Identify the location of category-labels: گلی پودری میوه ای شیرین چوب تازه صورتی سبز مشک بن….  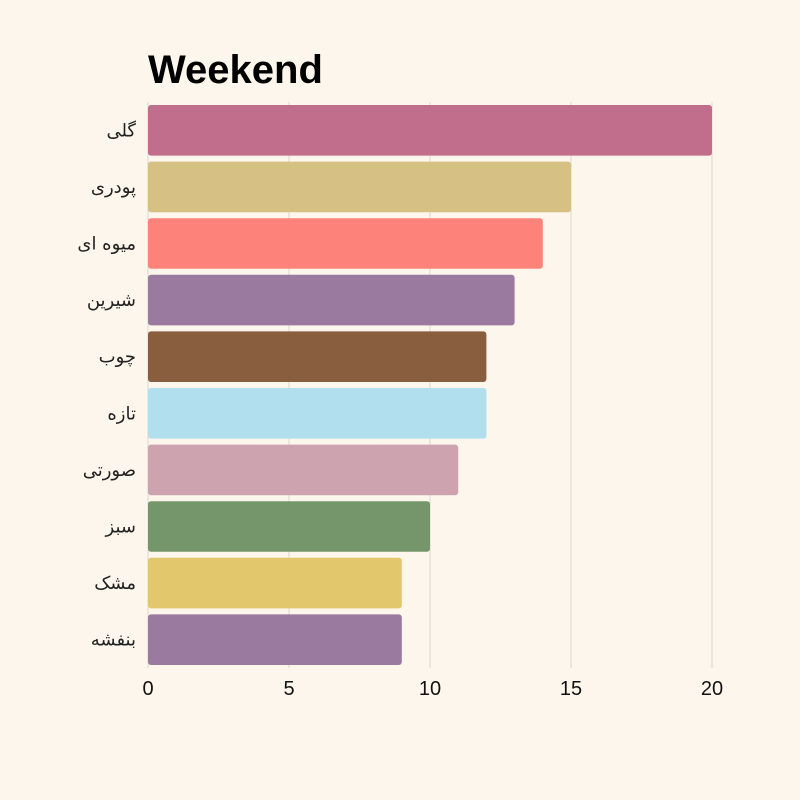
(106, 384).